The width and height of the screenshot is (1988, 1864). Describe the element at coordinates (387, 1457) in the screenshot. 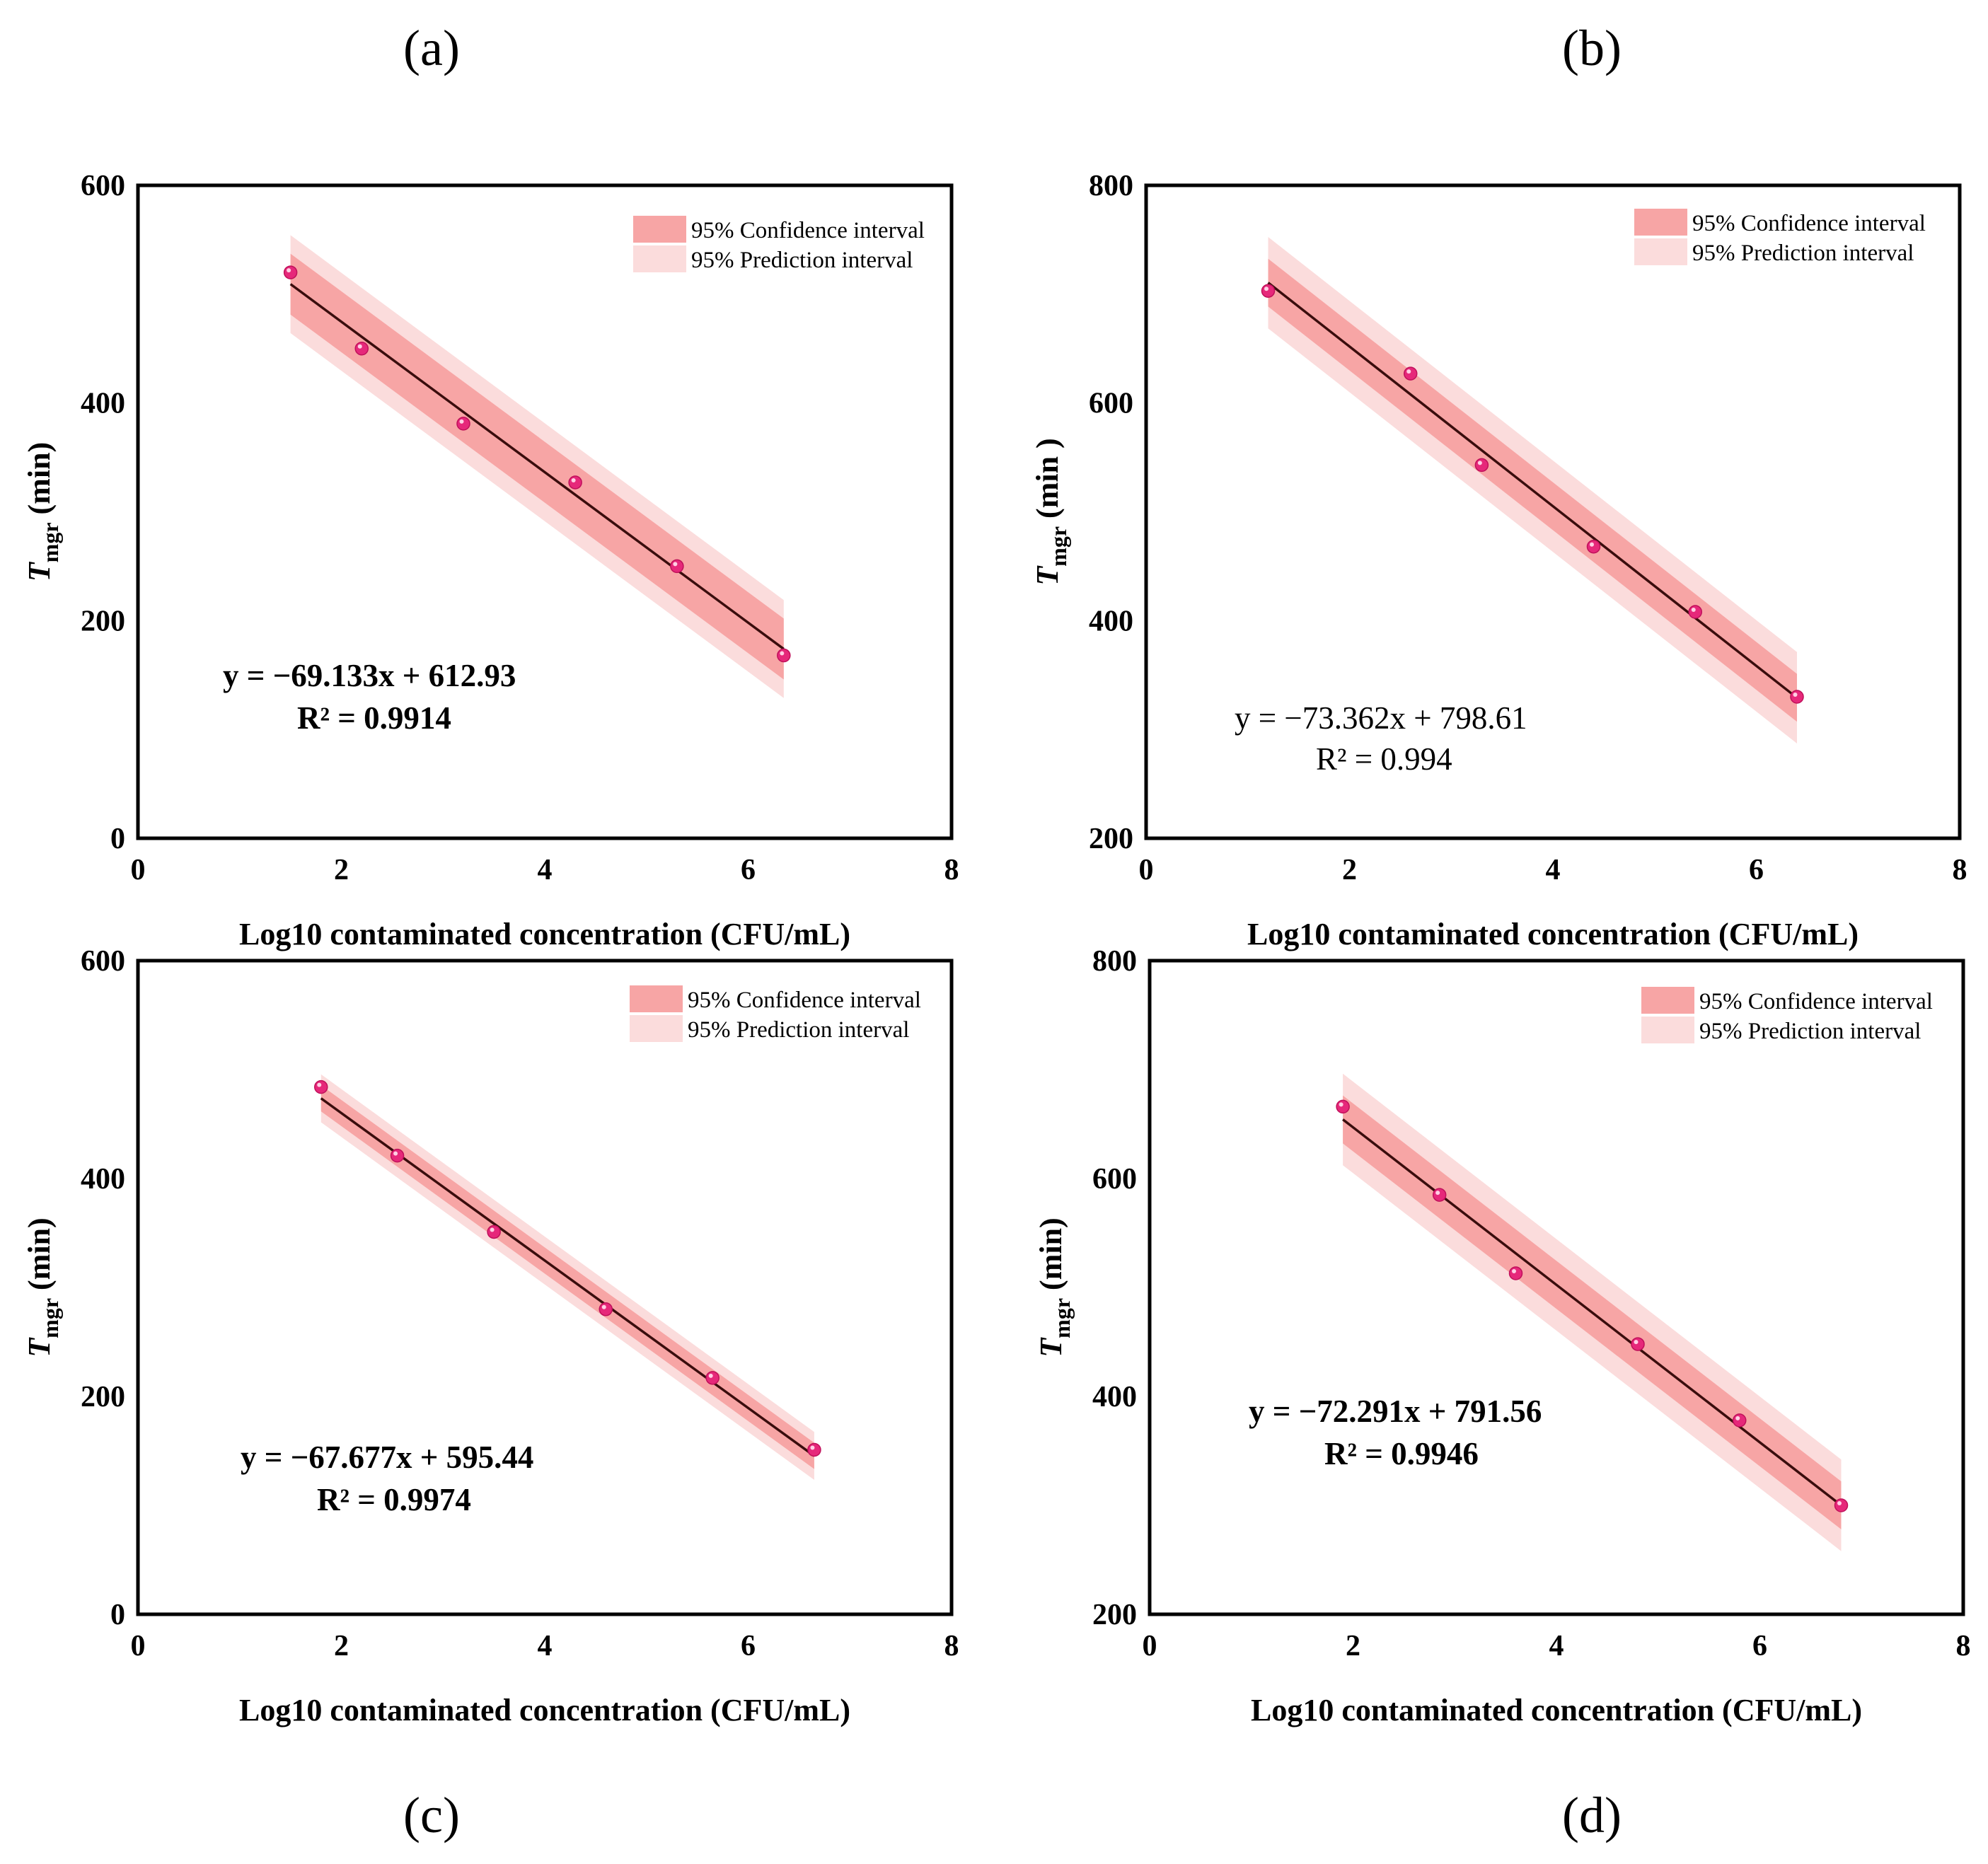

I see `regression-equation: y = −67.677x + 595.44` at that location.